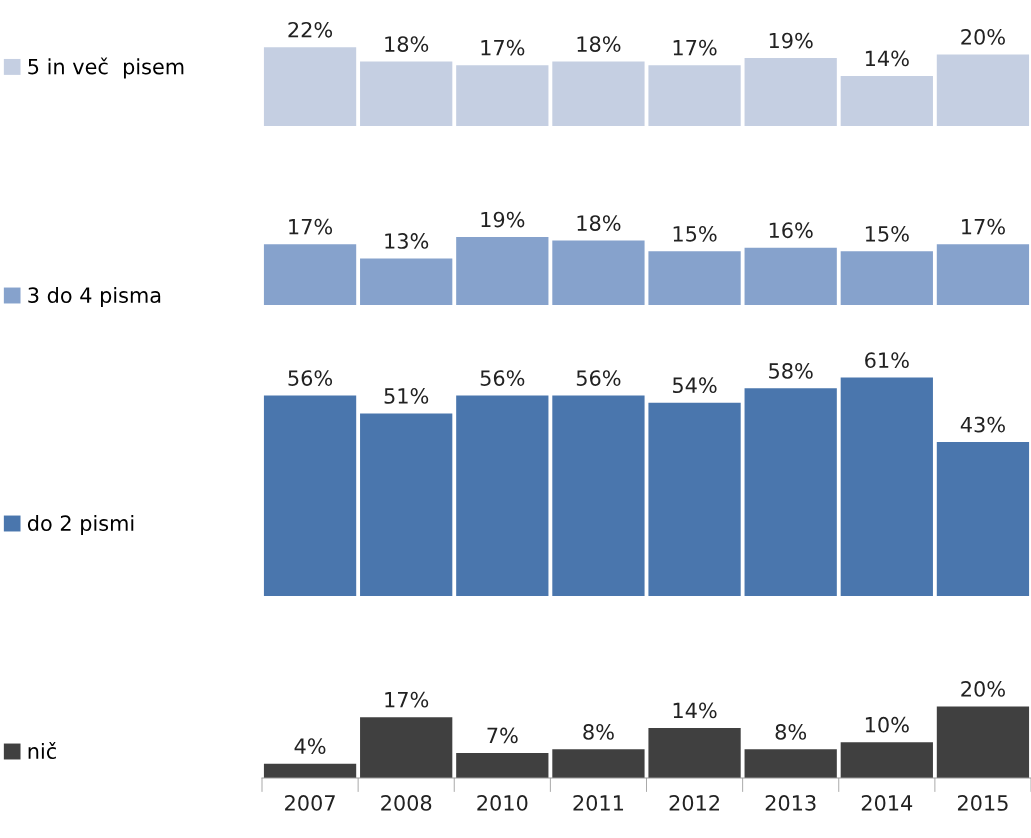 The height and width of the screenshot is (838, 1031). What do you see at coordinates (310, 29) in the screenshot?
I see `data-label: 22%` at bounding box center [310, 29].